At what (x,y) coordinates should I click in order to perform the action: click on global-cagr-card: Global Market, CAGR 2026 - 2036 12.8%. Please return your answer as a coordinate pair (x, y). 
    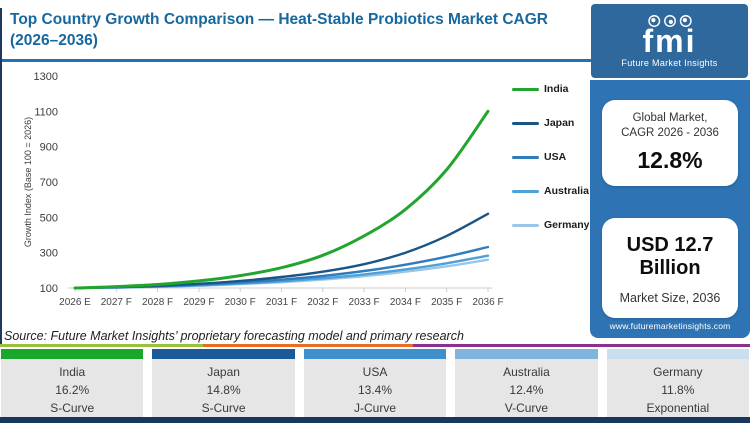
    Looking at the image, I should click on (670, 143).